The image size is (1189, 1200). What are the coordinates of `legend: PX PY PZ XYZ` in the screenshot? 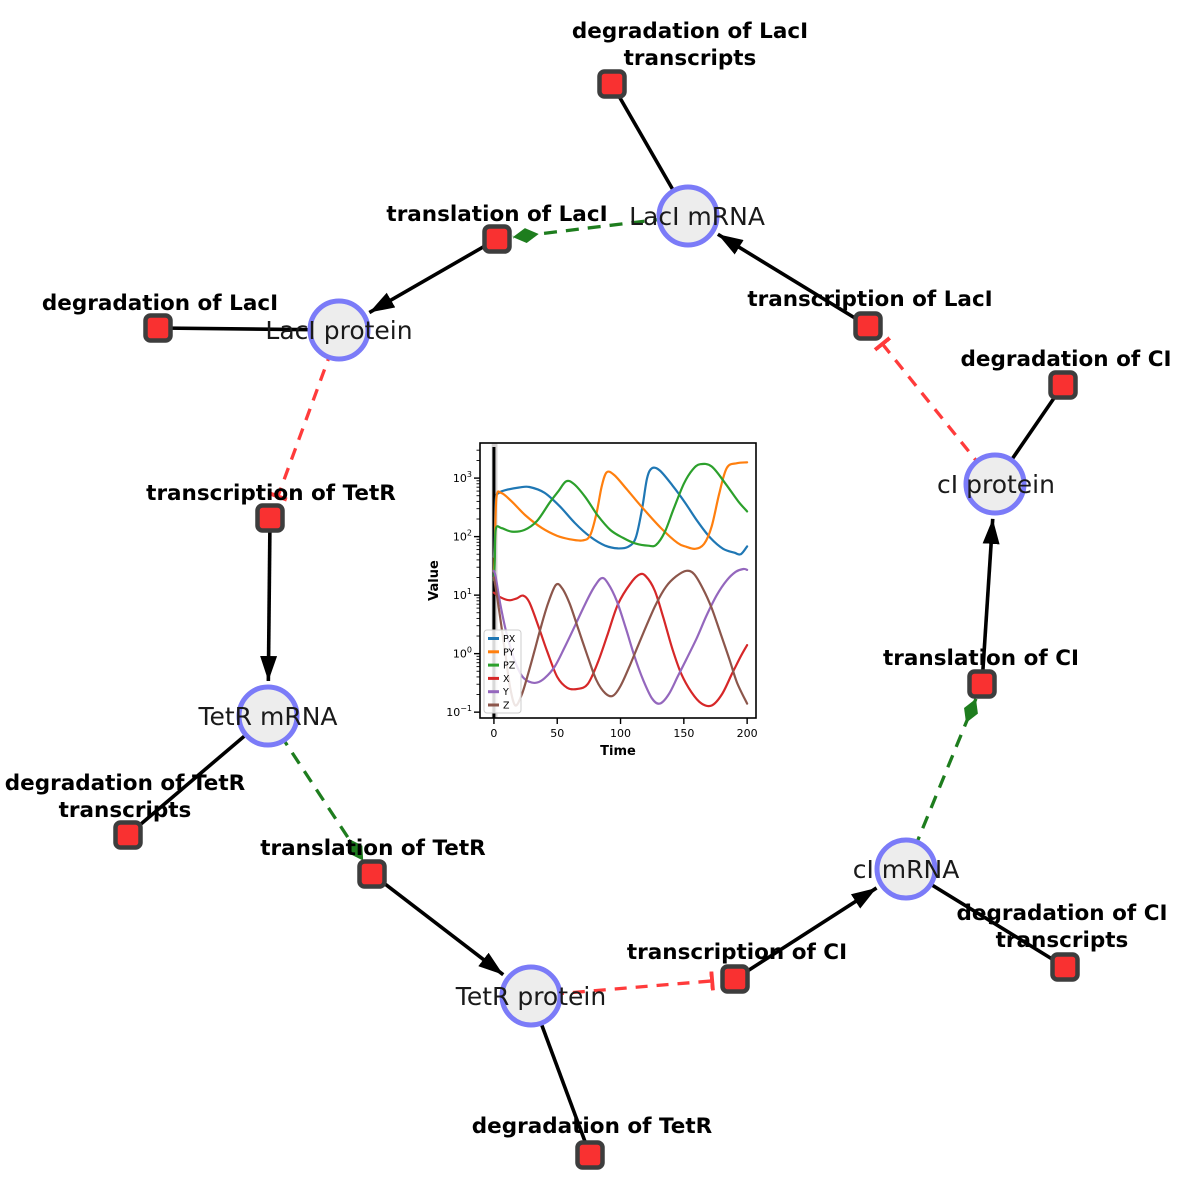 It's located at (502, 671).